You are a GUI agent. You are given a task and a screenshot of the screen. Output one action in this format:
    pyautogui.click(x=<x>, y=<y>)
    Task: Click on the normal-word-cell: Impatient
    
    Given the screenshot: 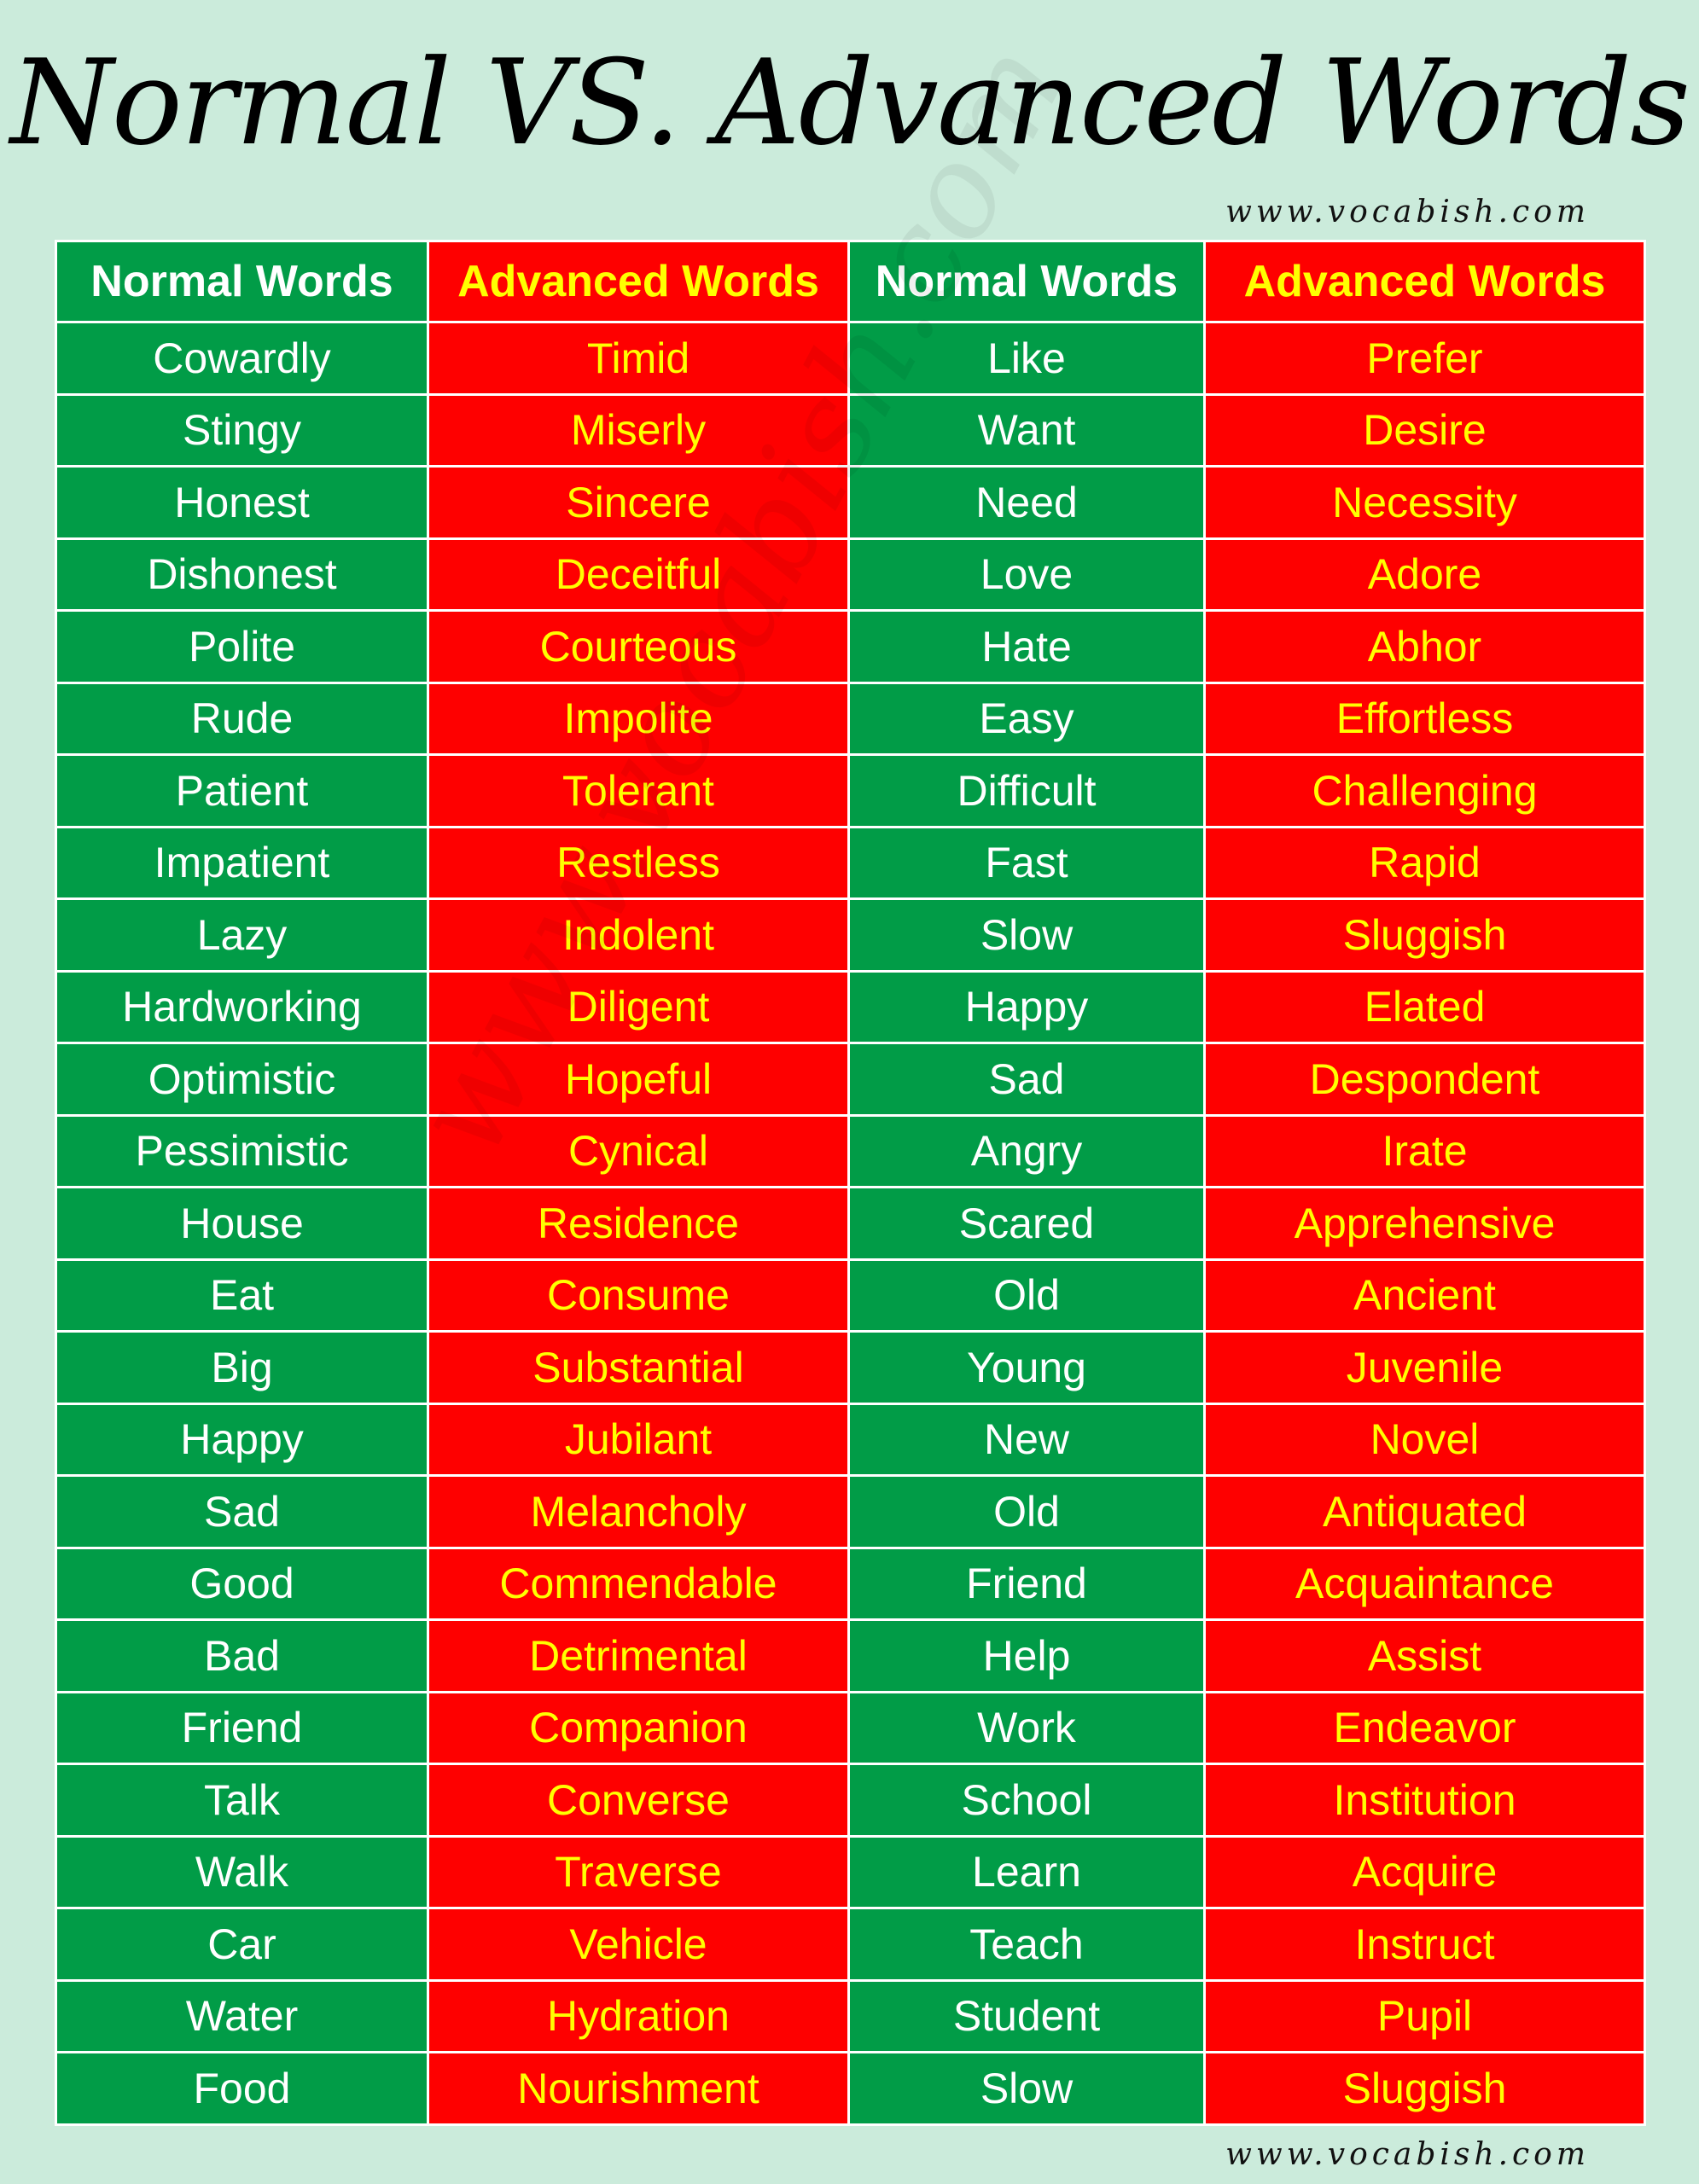 What is the action you would take?
    pyautogui.click(x=242, y=863)
    